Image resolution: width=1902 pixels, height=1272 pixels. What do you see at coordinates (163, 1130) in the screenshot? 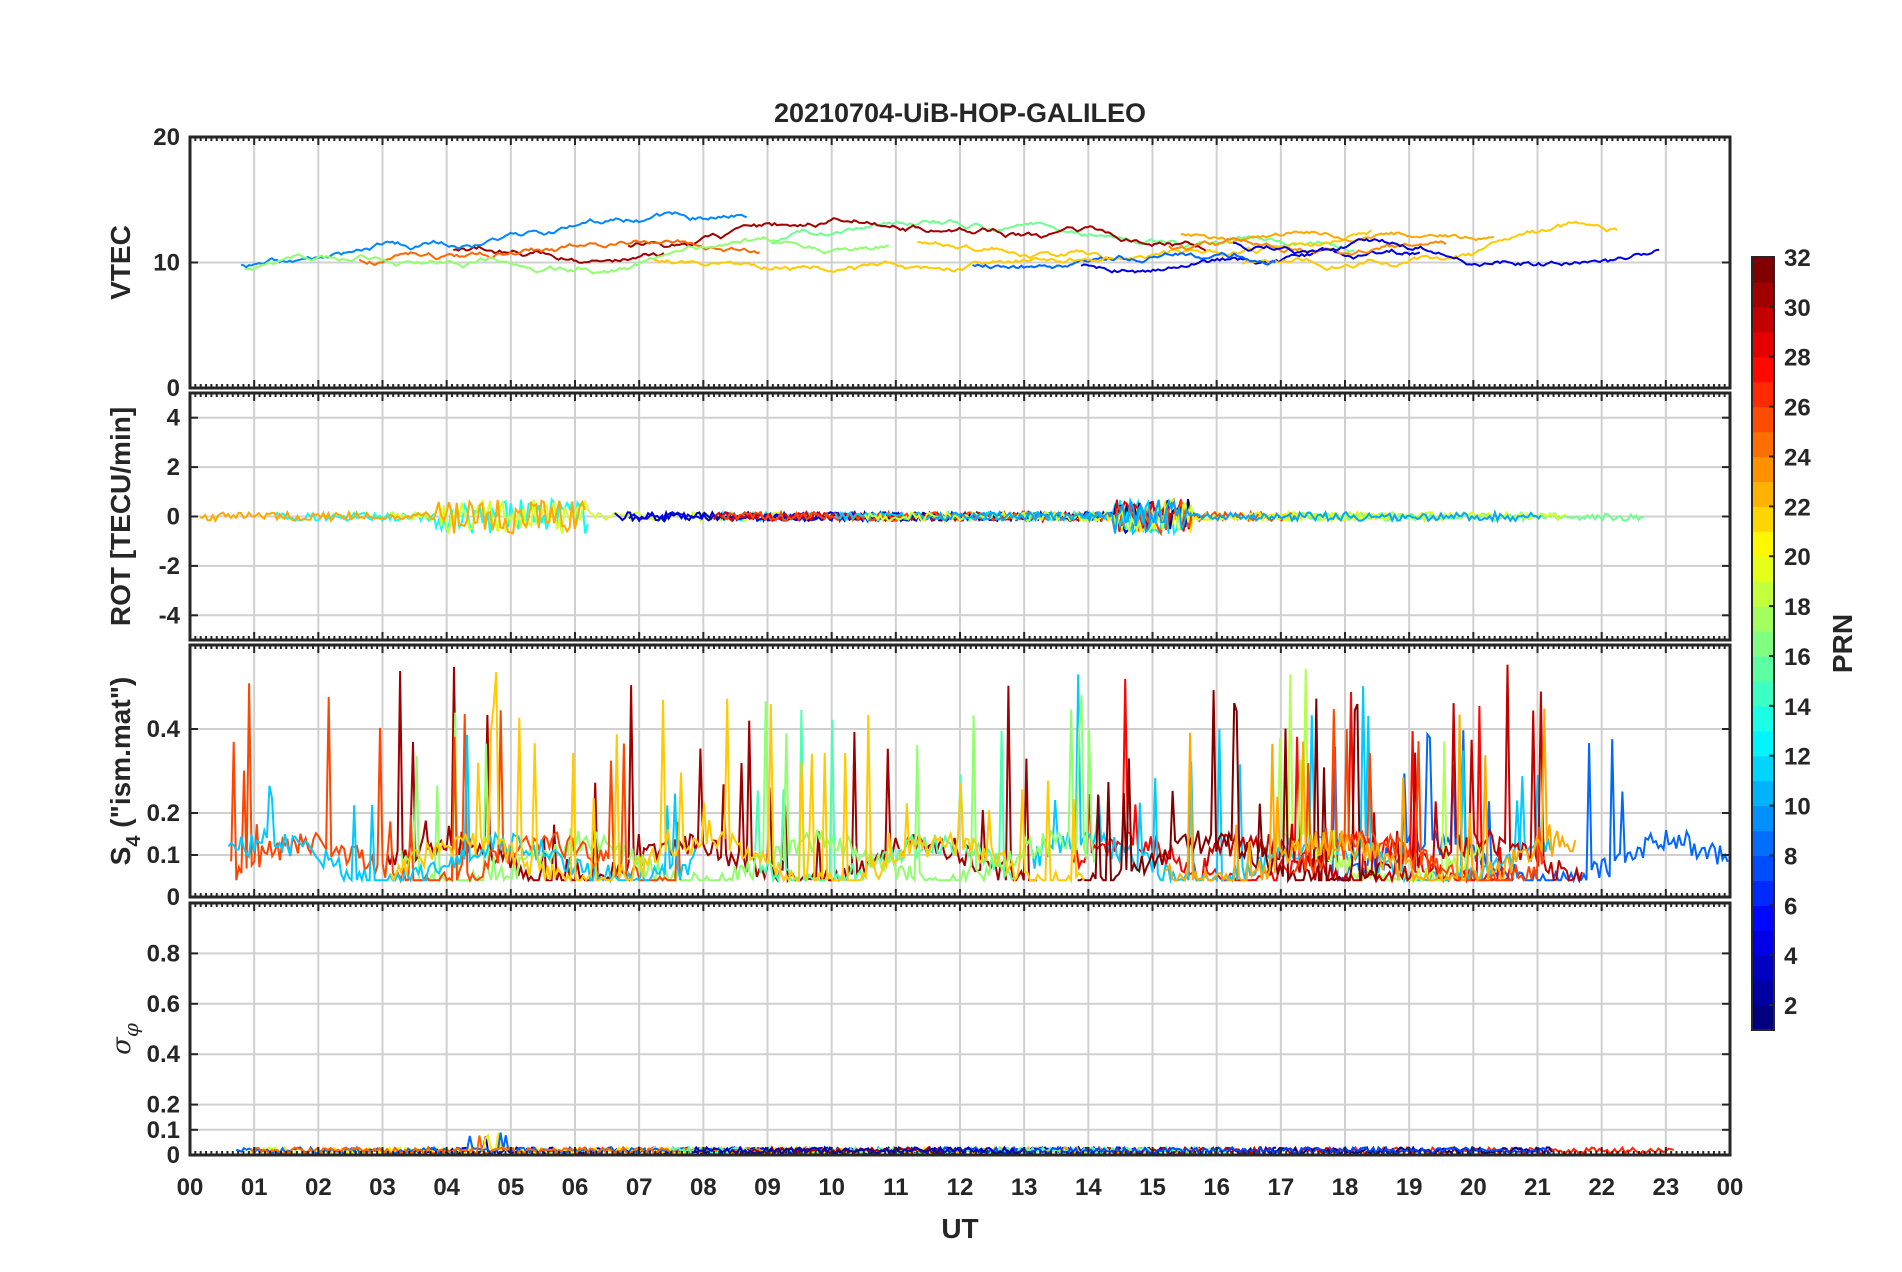
I see `y-tick-label: 0.1` at bounding box center [163, 1130].